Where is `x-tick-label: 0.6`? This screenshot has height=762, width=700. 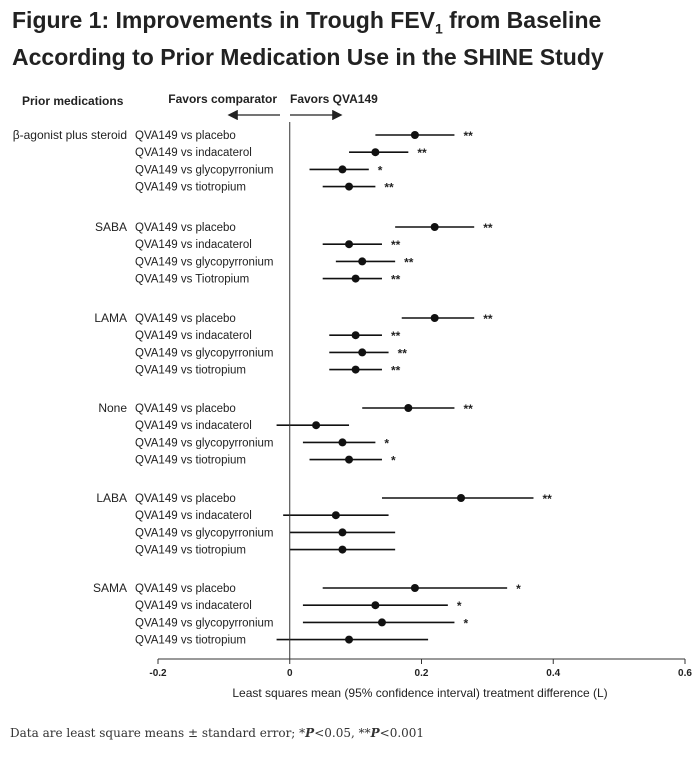 x-tick-label: 0.6 is located at coordinates (685, 673).